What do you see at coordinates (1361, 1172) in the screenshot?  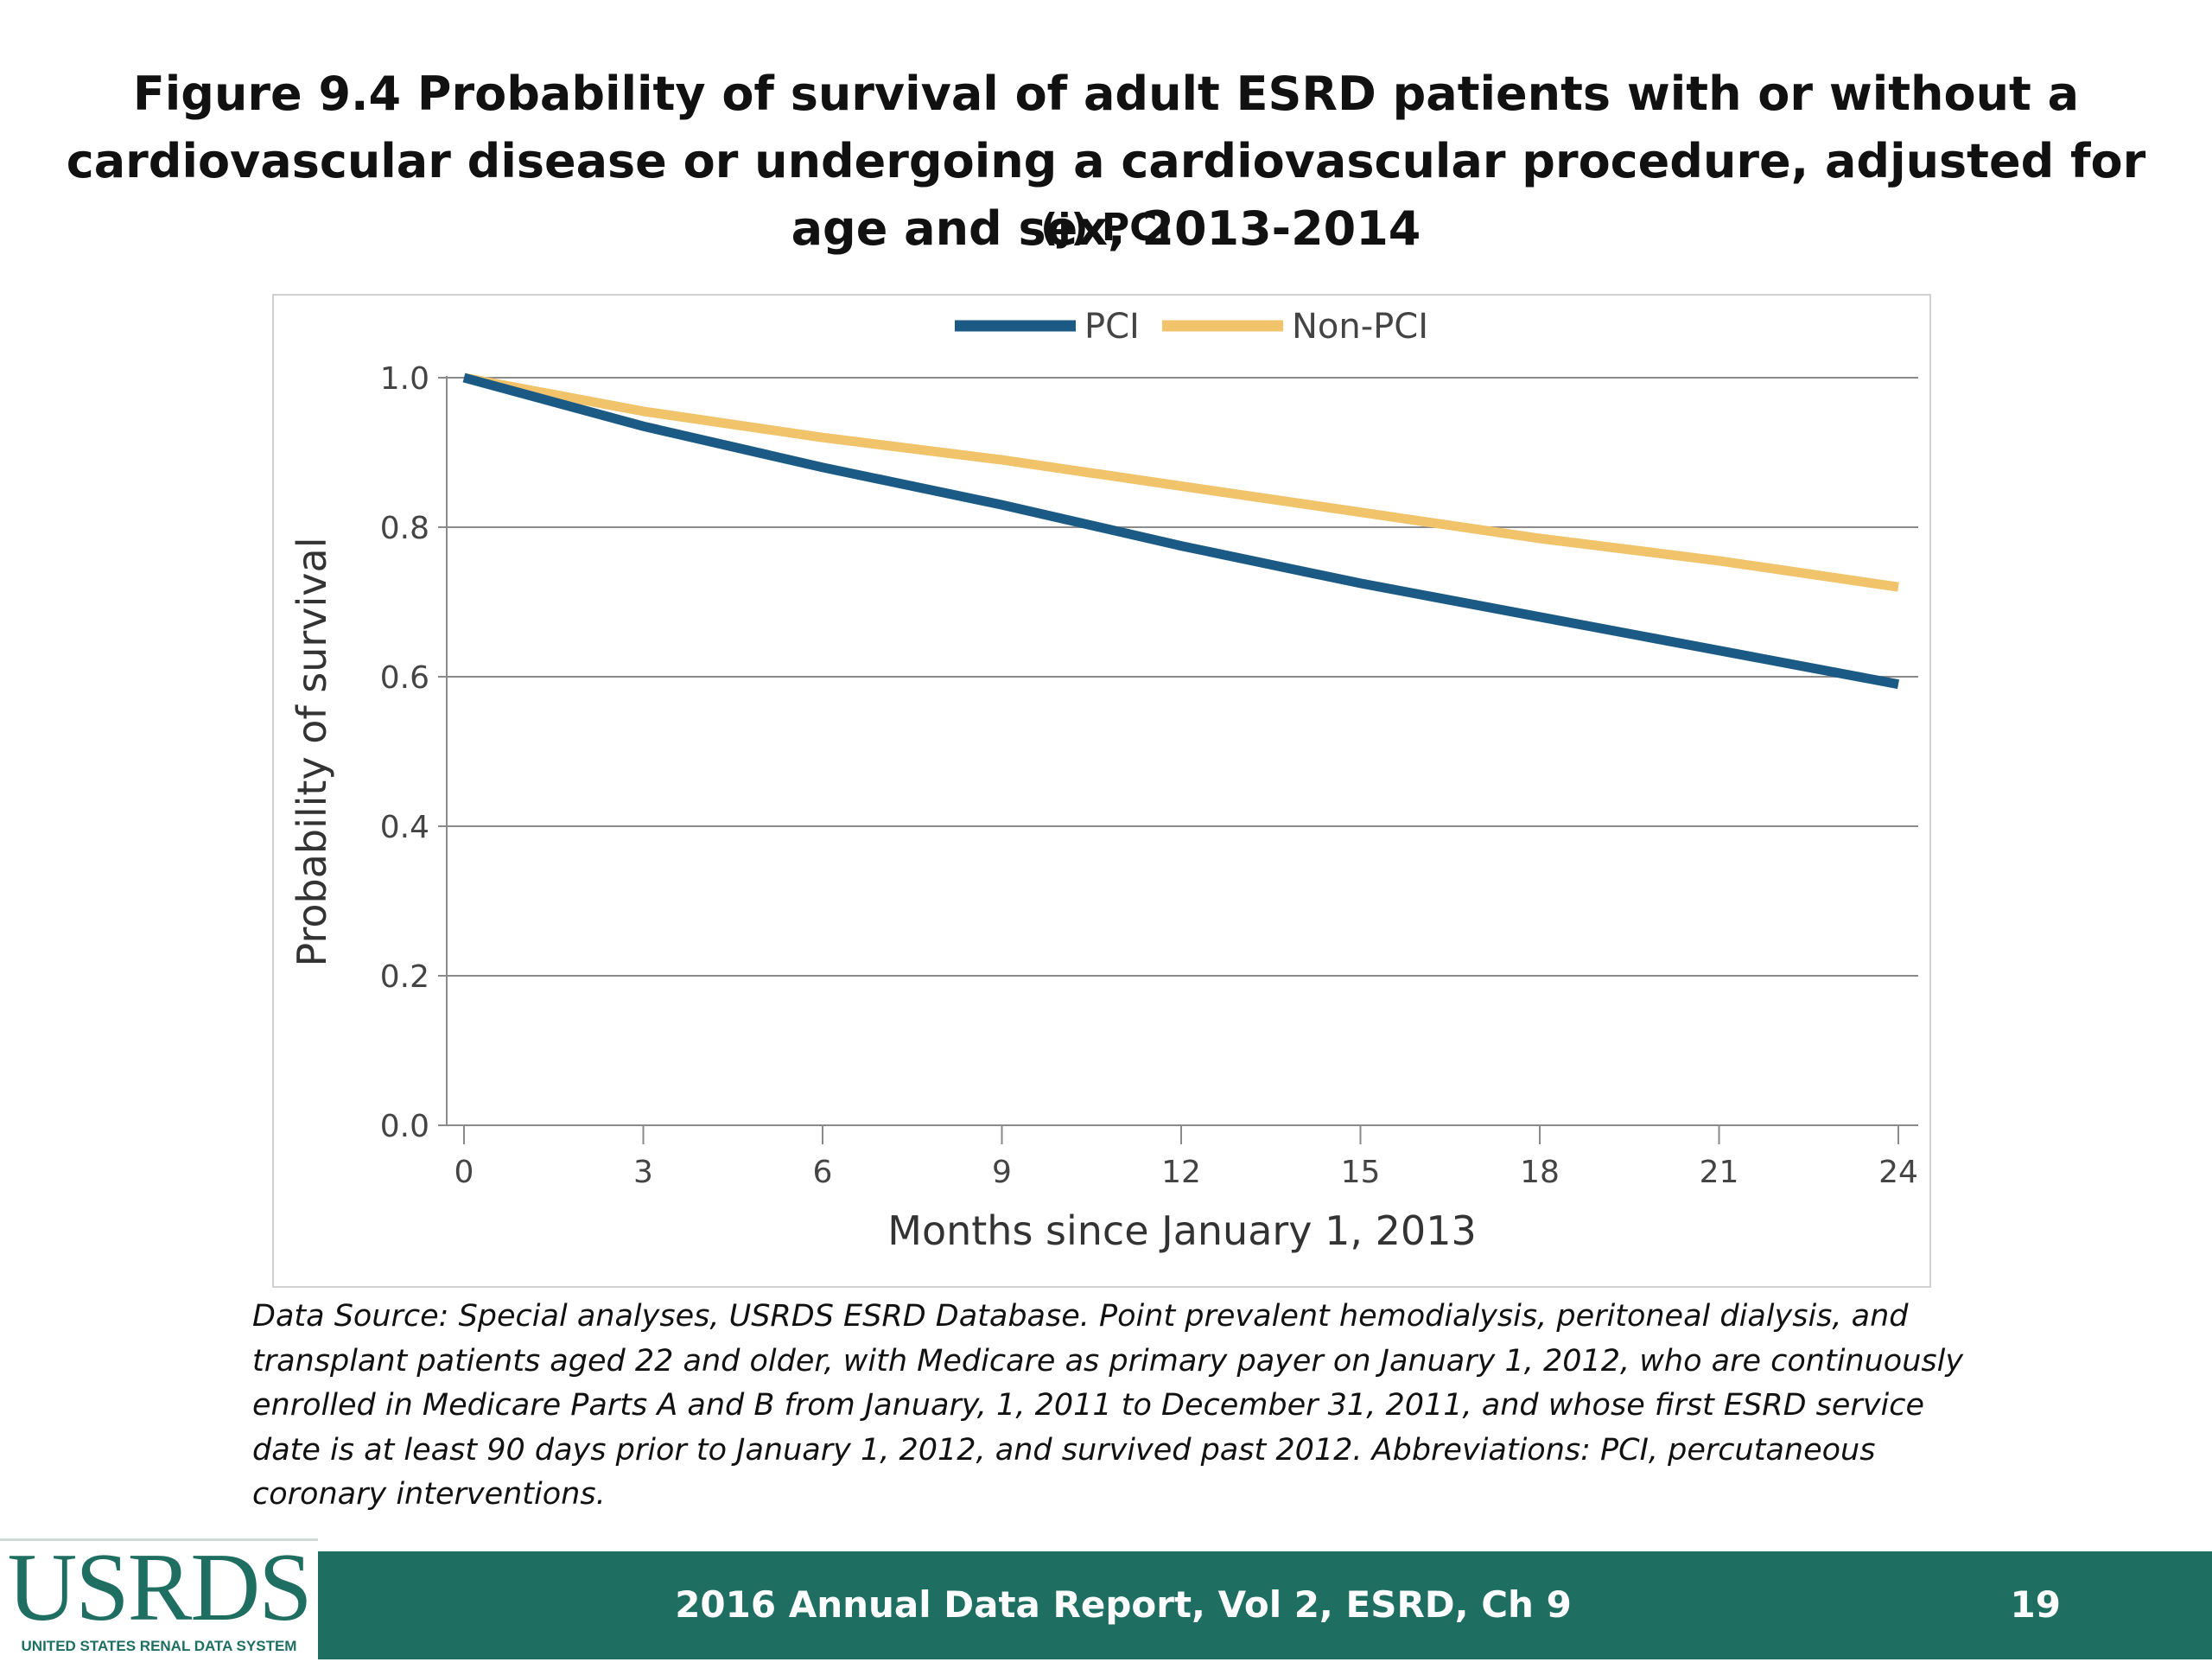 I see `x-tick-label: 15` at bounding box center [1361, 1172].